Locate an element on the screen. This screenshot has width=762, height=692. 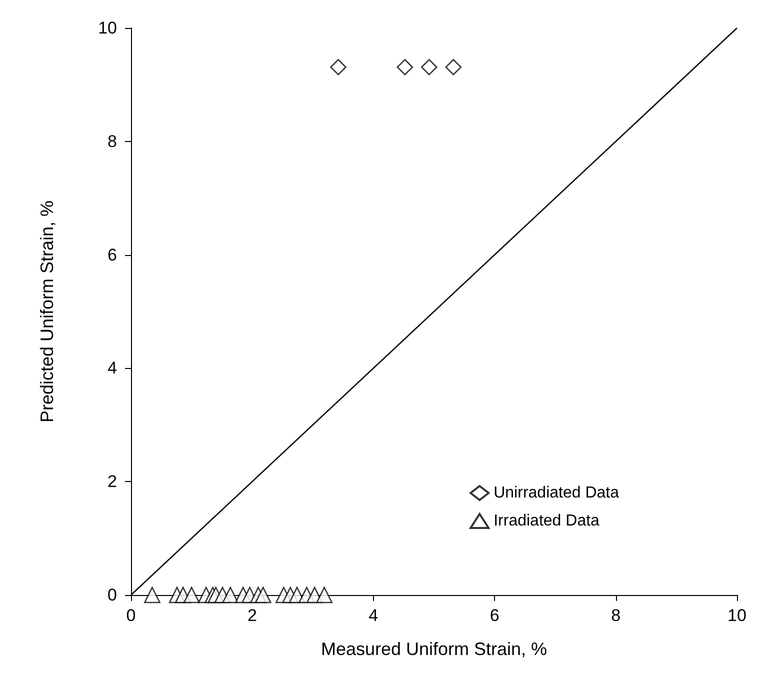
x-axis-title: Measured Uniform Strain, % is located at coordinates (434, 649).